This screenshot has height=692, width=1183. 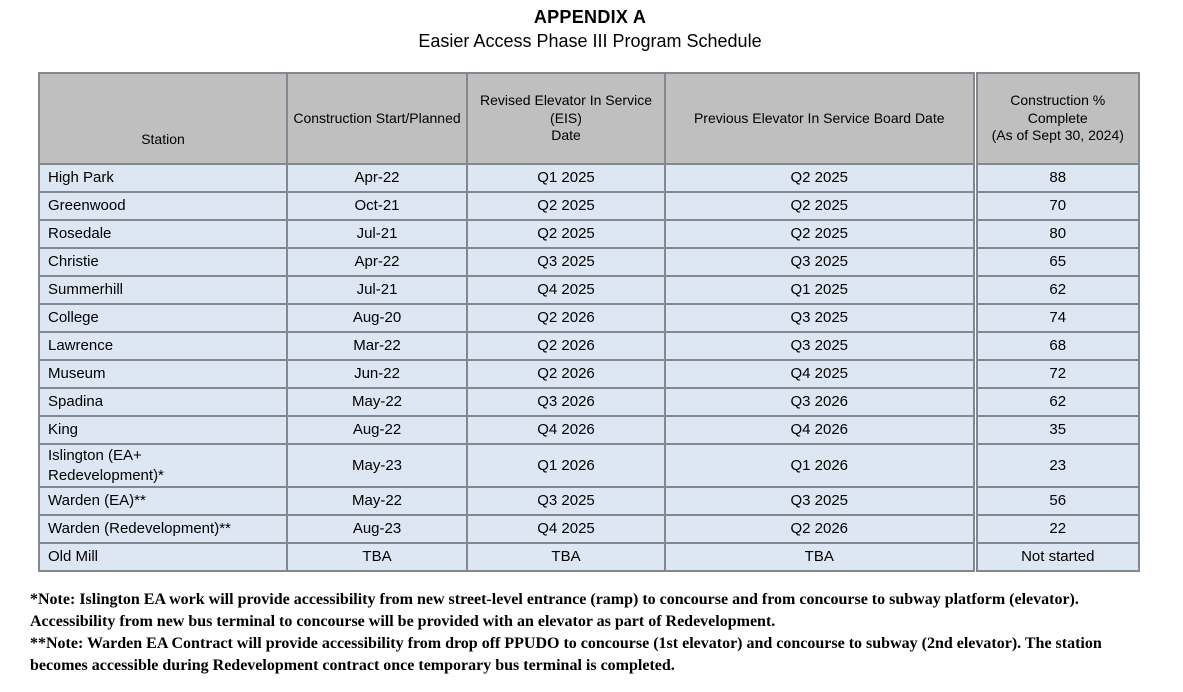 What do you see at coordinates (1056, 262) in the screenshot?
I see `cell-pct_complete: 65` at bounding box center [1056, 262].